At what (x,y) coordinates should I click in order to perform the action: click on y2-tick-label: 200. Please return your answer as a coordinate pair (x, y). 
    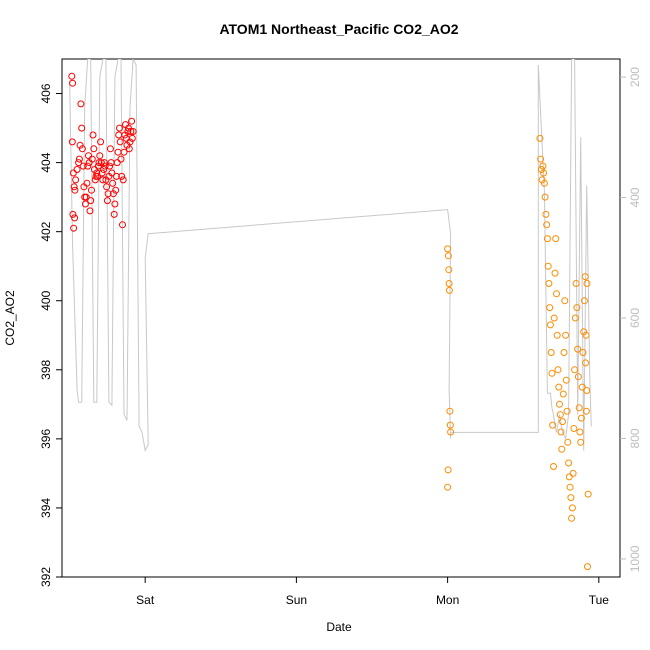
    Looking at the image, I should click on (635, 77).